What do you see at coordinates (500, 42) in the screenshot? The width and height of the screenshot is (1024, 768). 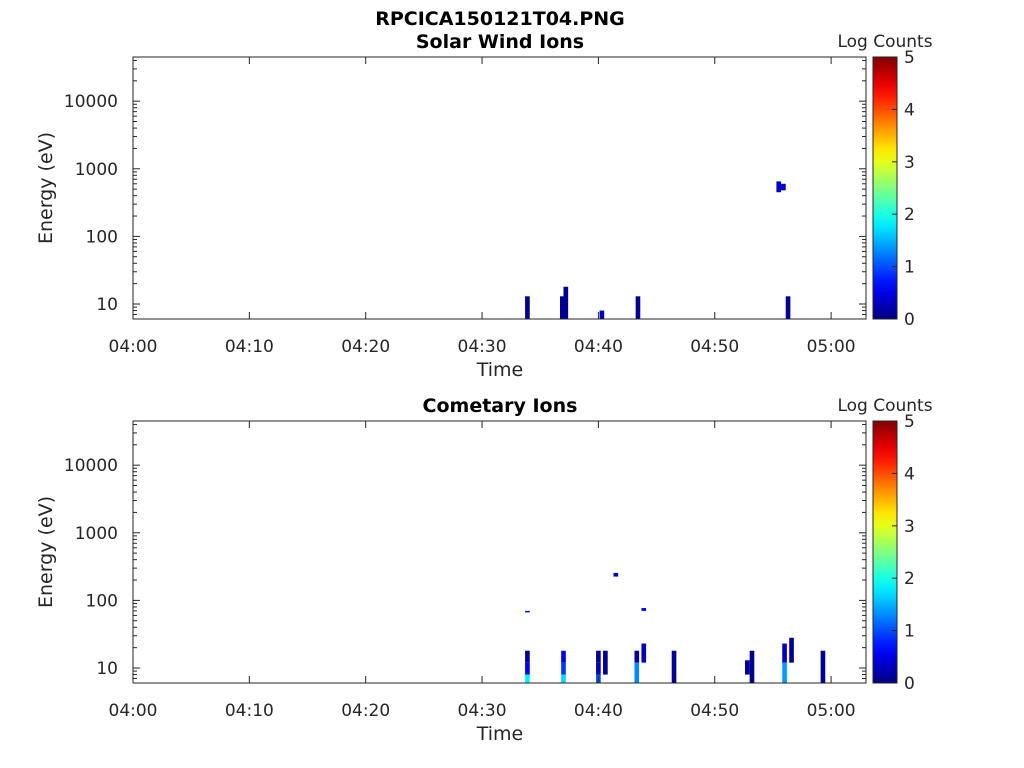 I see `panel-title: Solar Wind Ions` at bounding box center [500, 42].